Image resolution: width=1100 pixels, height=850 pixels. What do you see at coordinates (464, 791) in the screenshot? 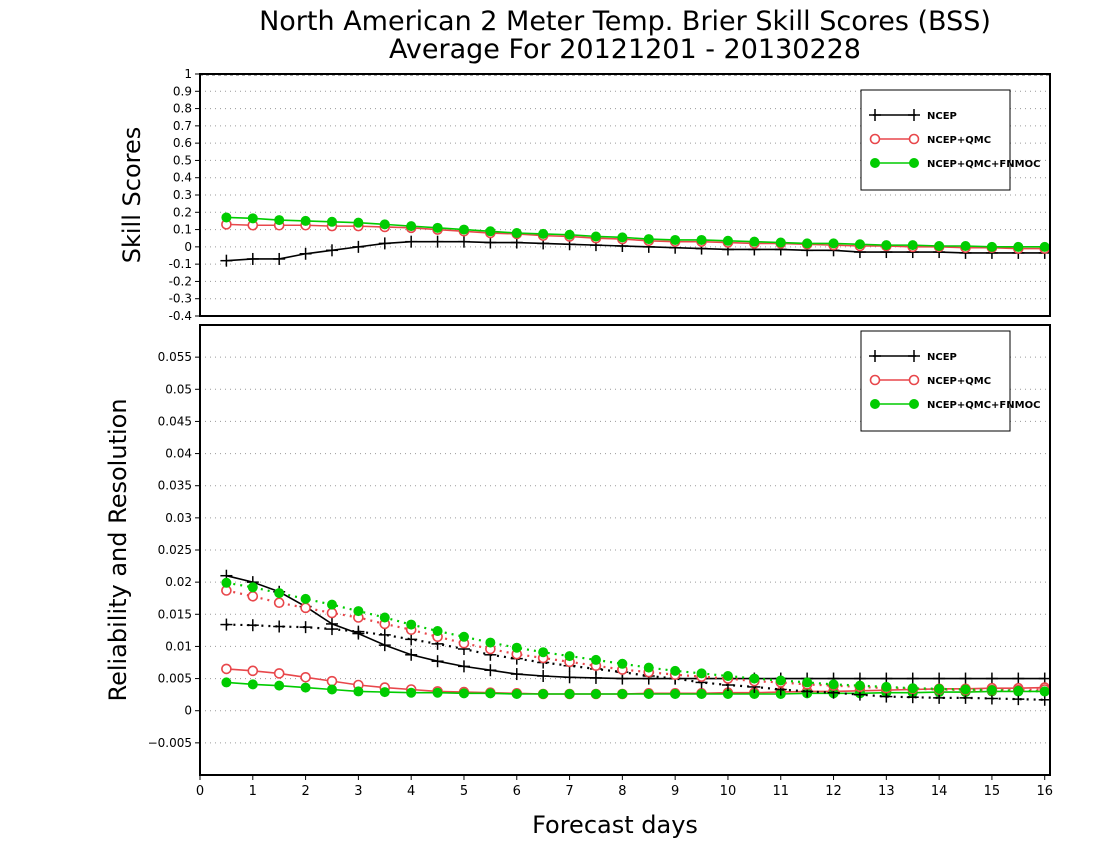
I see `x-tick-label: 5` at bounding box center [464, 791].